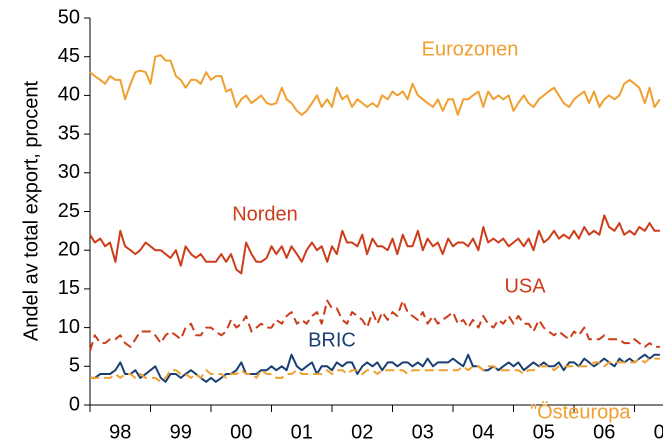 The width and height of the screenshot is (663, 445). Describe the element at coordinates (580, 412) in the screenshot. I see `series-label: "Östeuropa` at that location.